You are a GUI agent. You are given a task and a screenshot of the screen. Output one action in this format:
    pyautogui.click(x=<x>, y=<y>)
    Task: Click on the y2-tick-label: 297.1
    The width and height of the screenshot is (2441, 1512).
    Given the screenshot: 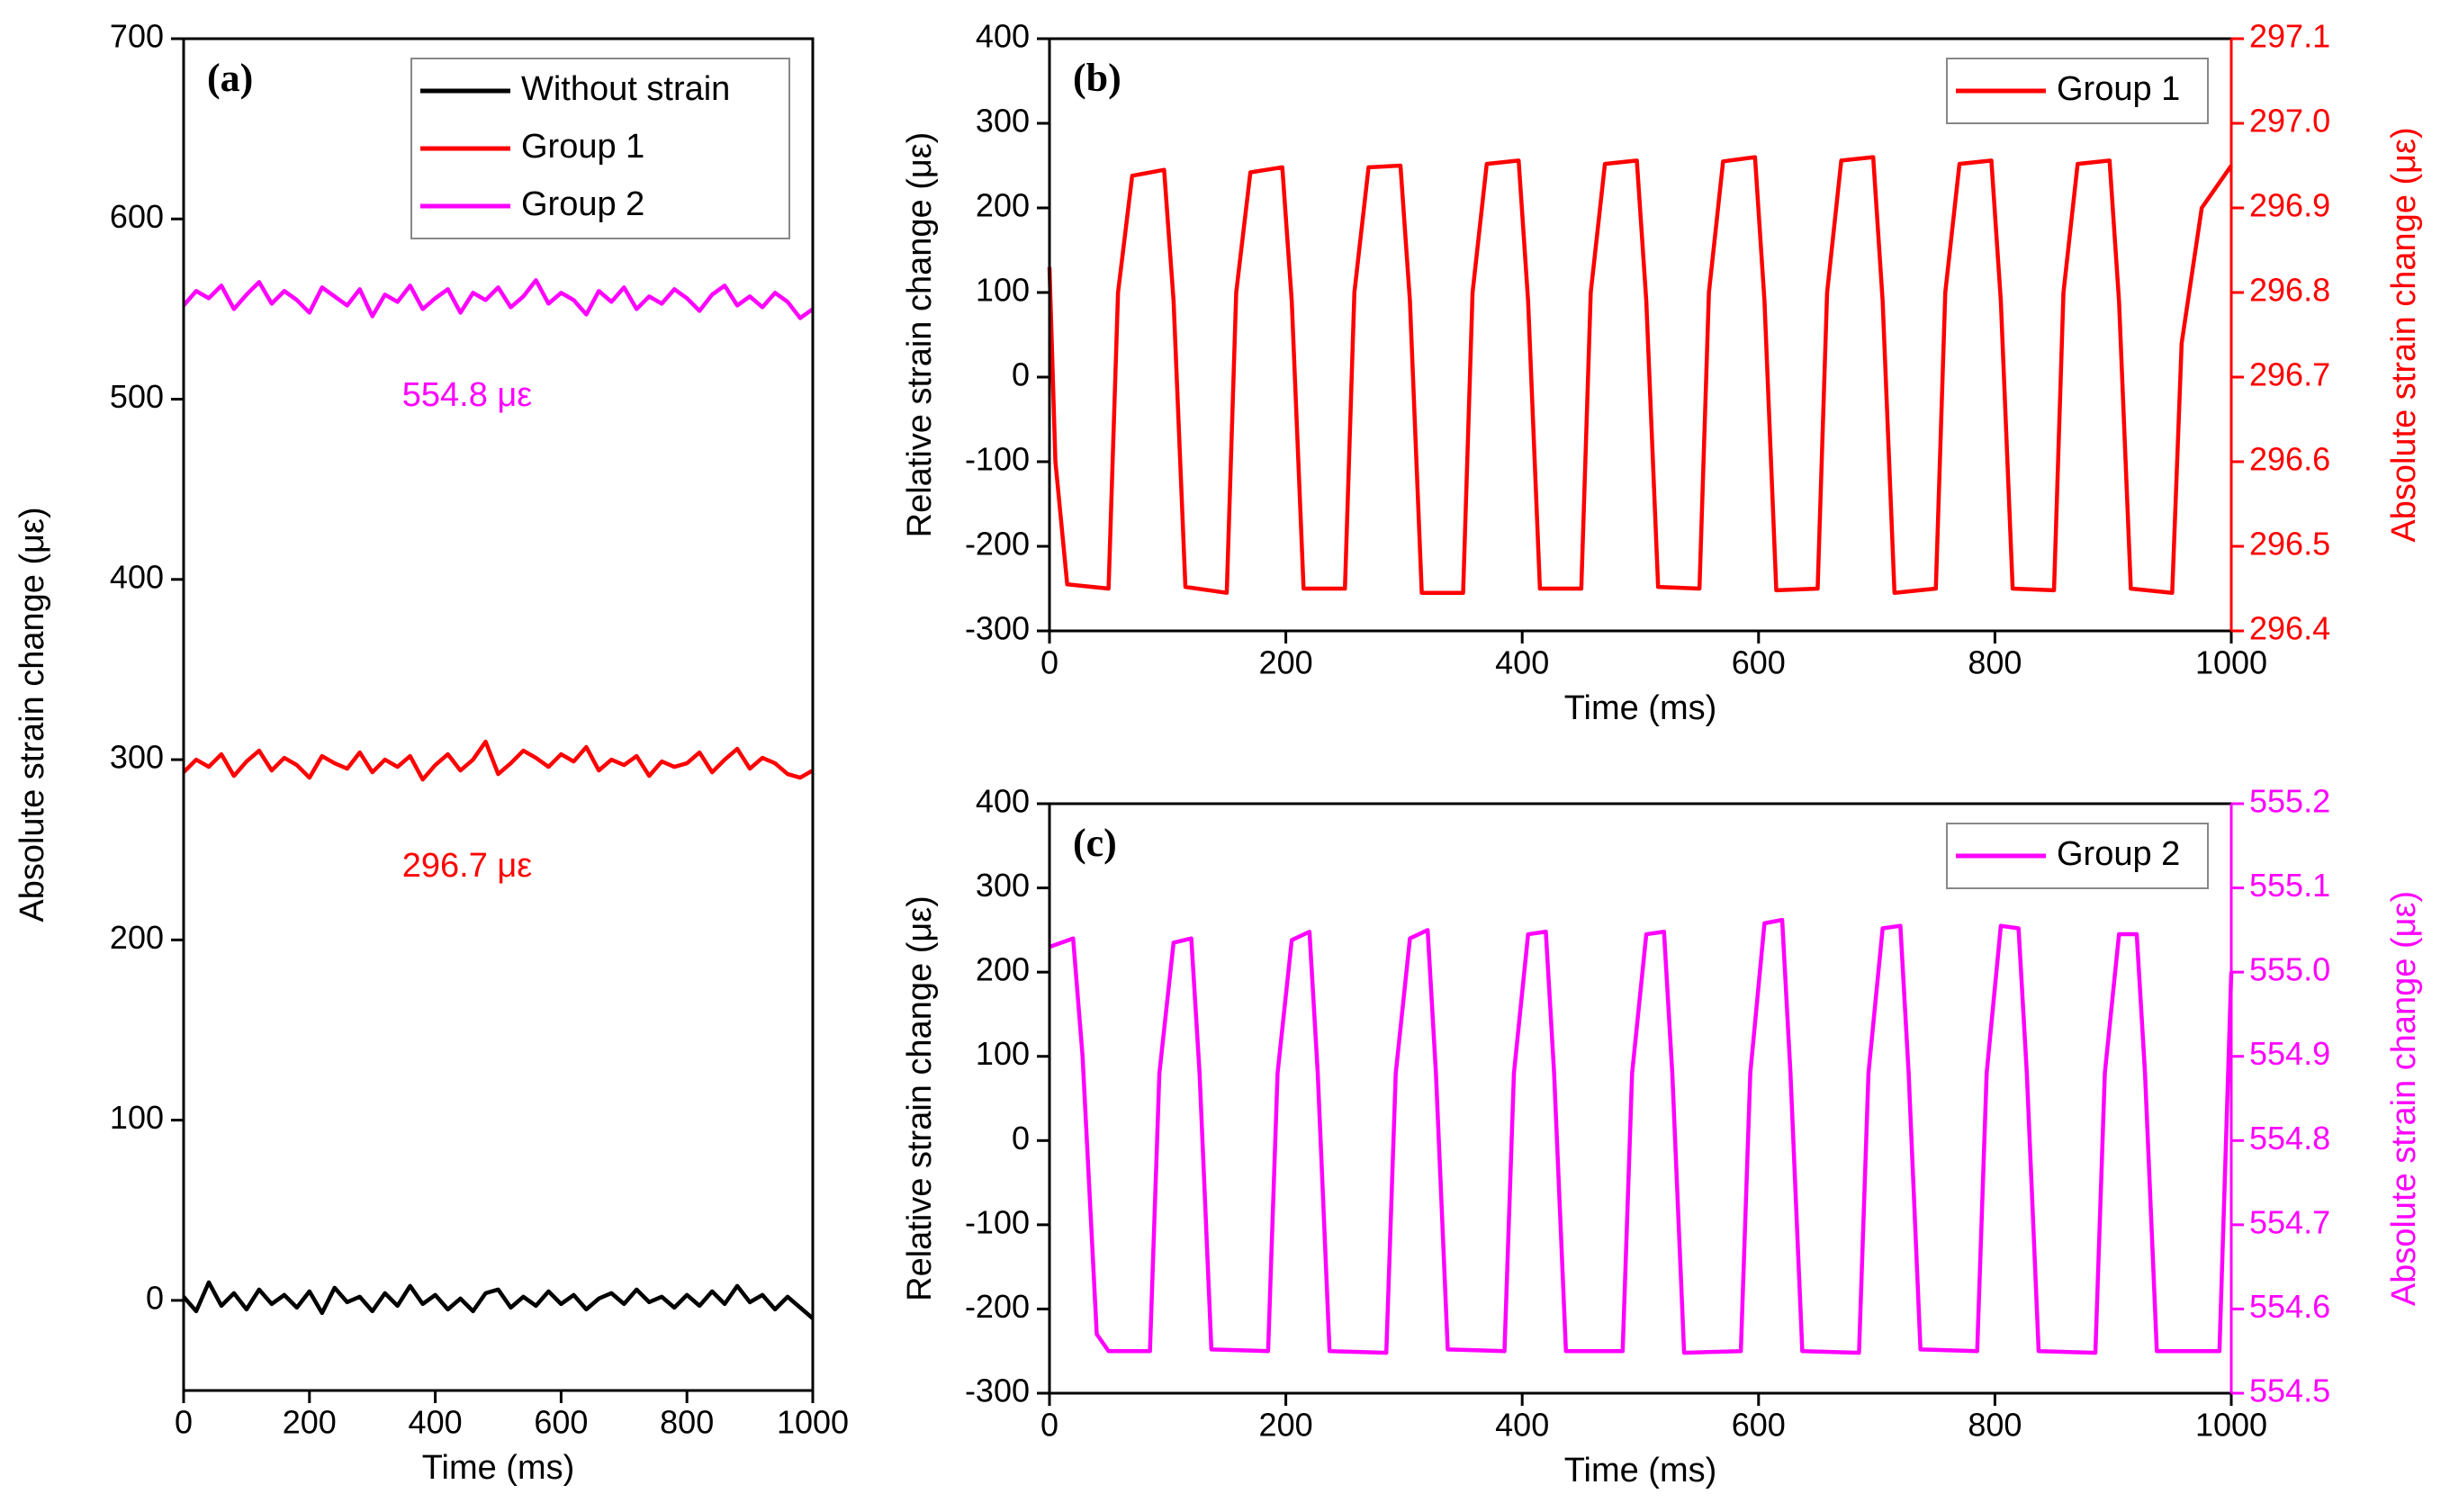 What is the action you would take?
    pyautogui.click(x=2290, y=36)
    